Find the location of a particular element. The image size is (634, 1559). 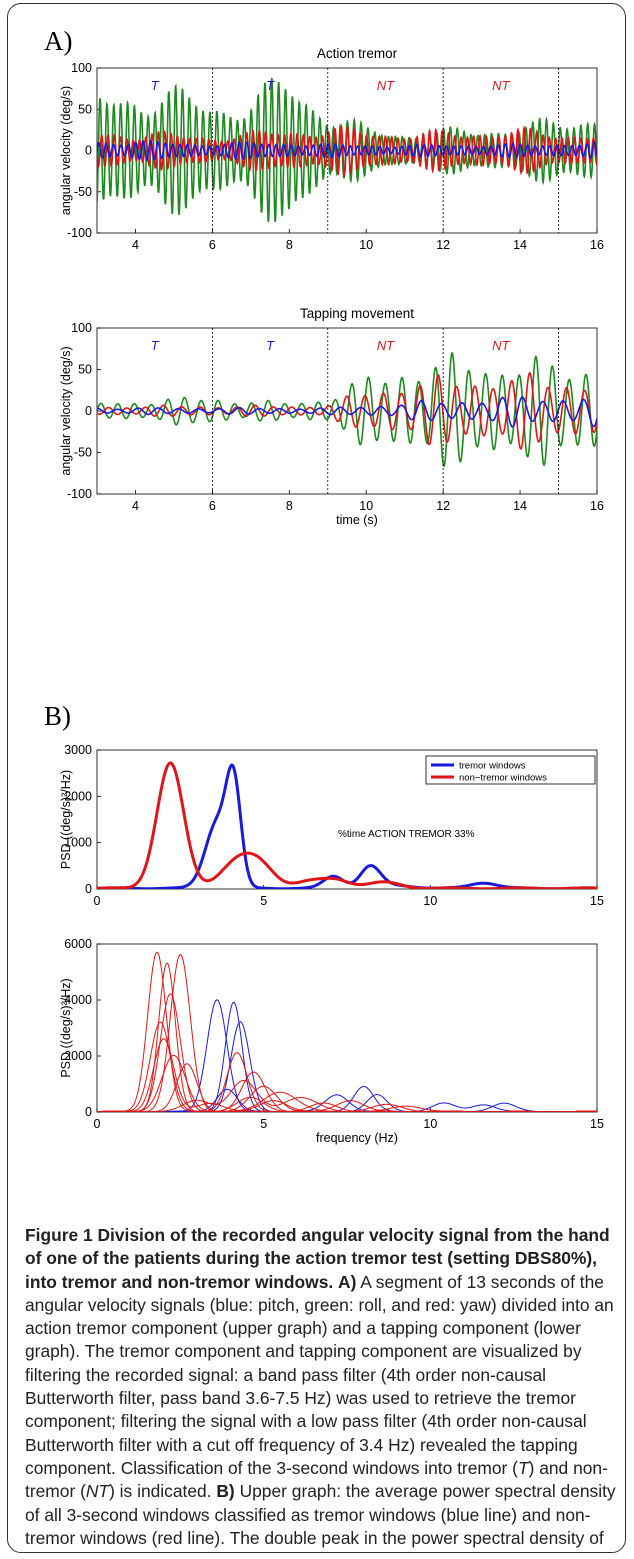

y-tick-label: 6000 is located at coordinates (78, 944).